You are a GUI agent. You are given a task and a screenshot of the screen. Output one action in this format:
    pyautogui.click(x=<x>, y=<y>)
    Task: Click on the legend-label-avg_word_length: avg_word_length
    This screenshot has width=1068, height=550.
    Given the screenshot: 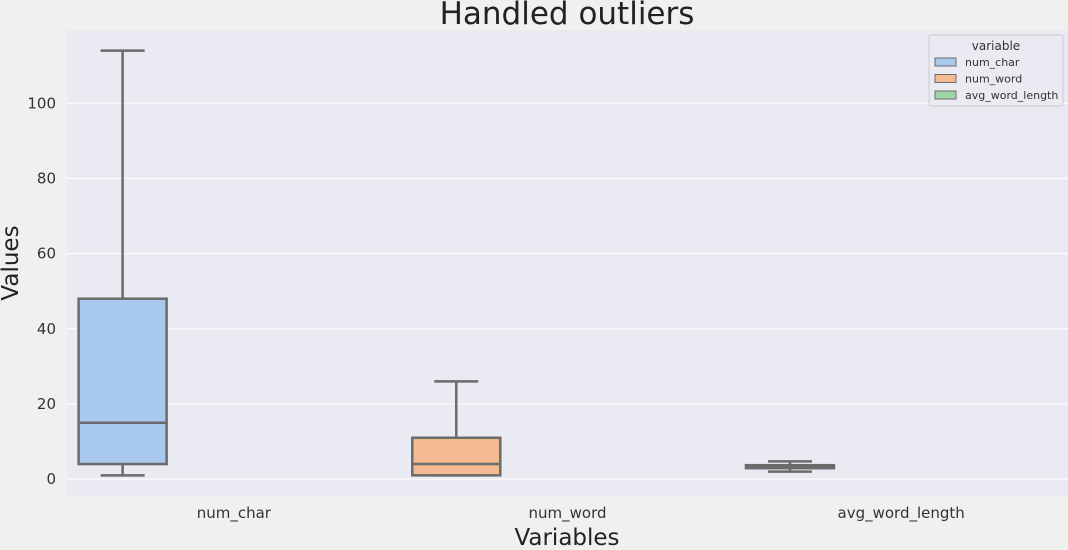 What is the action you would take?
    pyautogui.click(x=1011, y=95)
    